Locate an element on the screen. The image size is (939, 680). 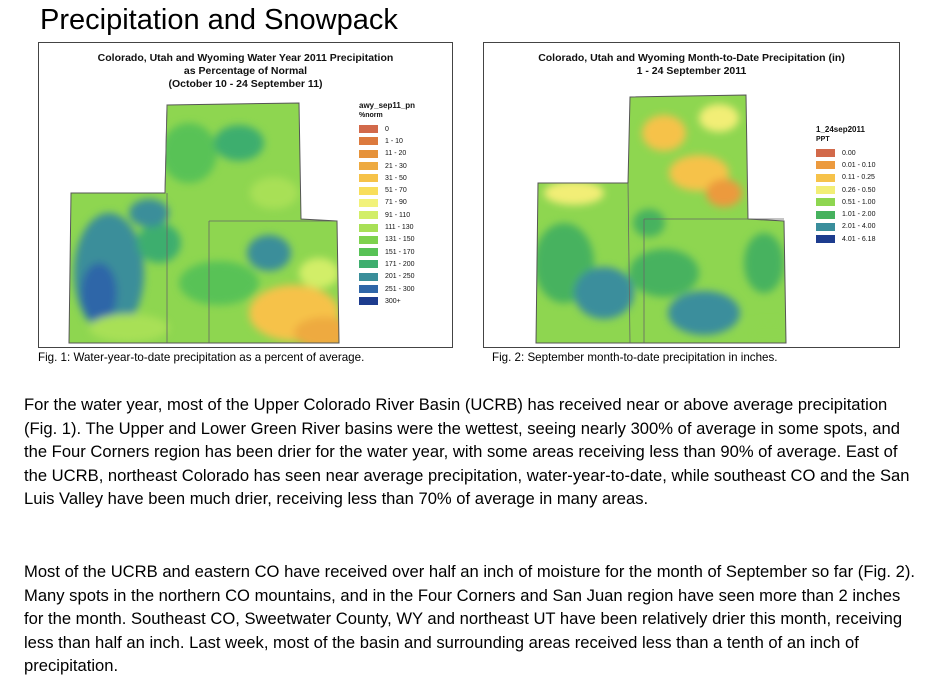
fig1-legend-entry: 21 - 30 is located at coordinates (387, 166).